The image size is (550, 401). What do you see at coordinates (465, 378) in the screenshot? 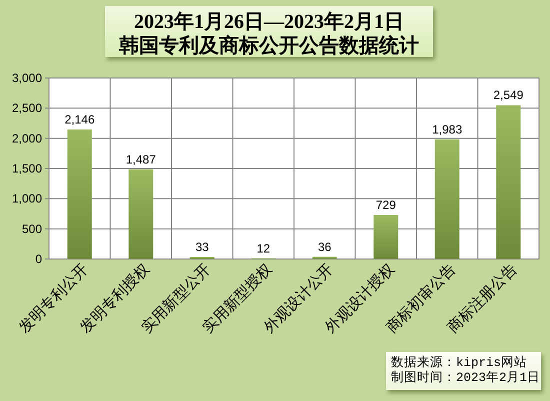
I see `annotation: 制图时间：2023年2月1日` at bounding box center [465, 378].